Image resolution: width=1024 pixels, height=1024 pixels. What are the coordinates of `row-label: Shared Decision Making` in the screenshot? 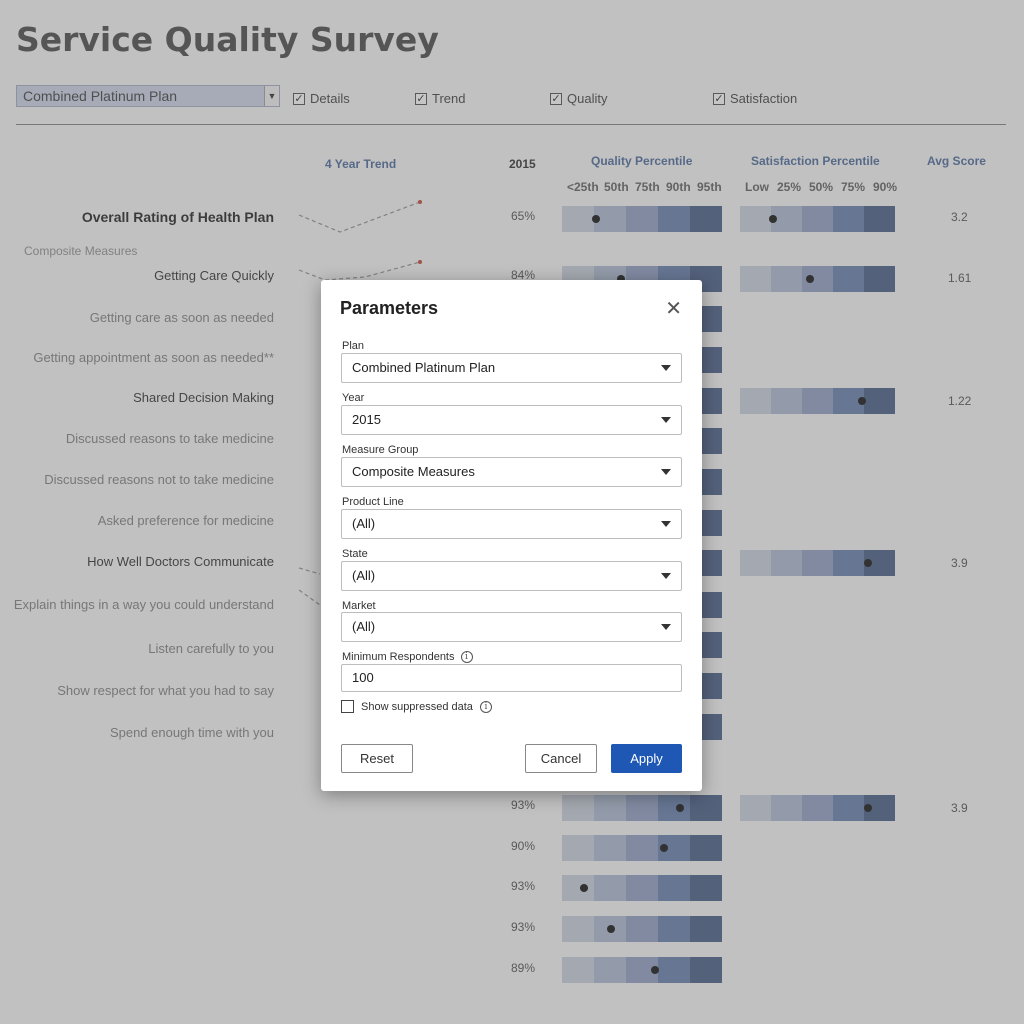 It's located at (203, 397).